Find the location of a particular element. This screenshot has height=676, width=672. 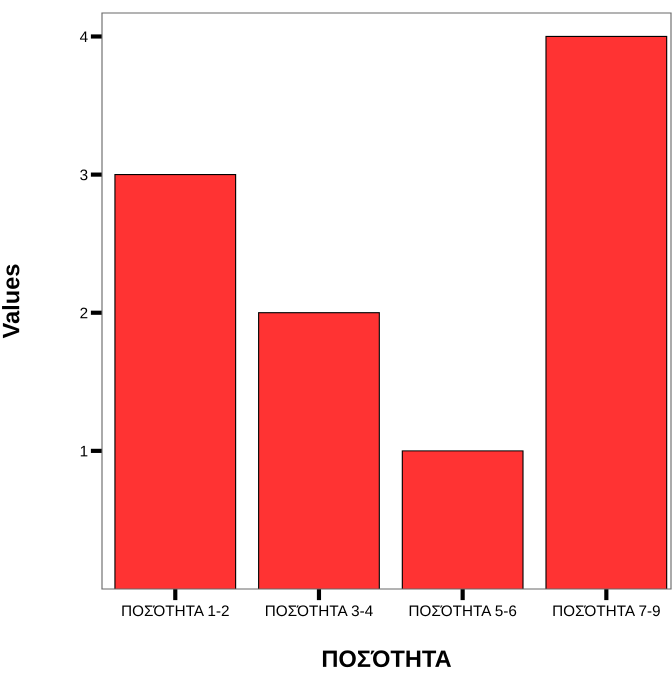

x-tick-label: ΠΟΣΌΤΗΤΑ 1-2 is located at coordinates (175, 610).